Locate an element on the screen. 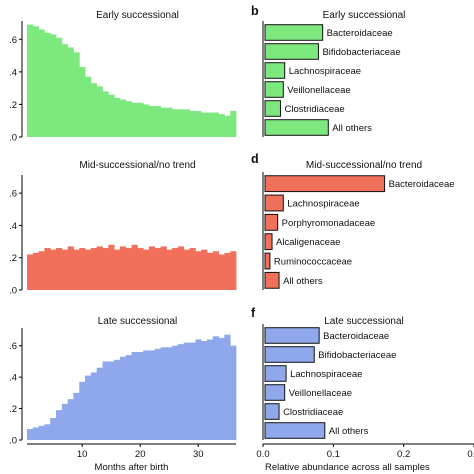  category-label-d-2: Porphyromonadaceae is located at coordinates (328, 223).